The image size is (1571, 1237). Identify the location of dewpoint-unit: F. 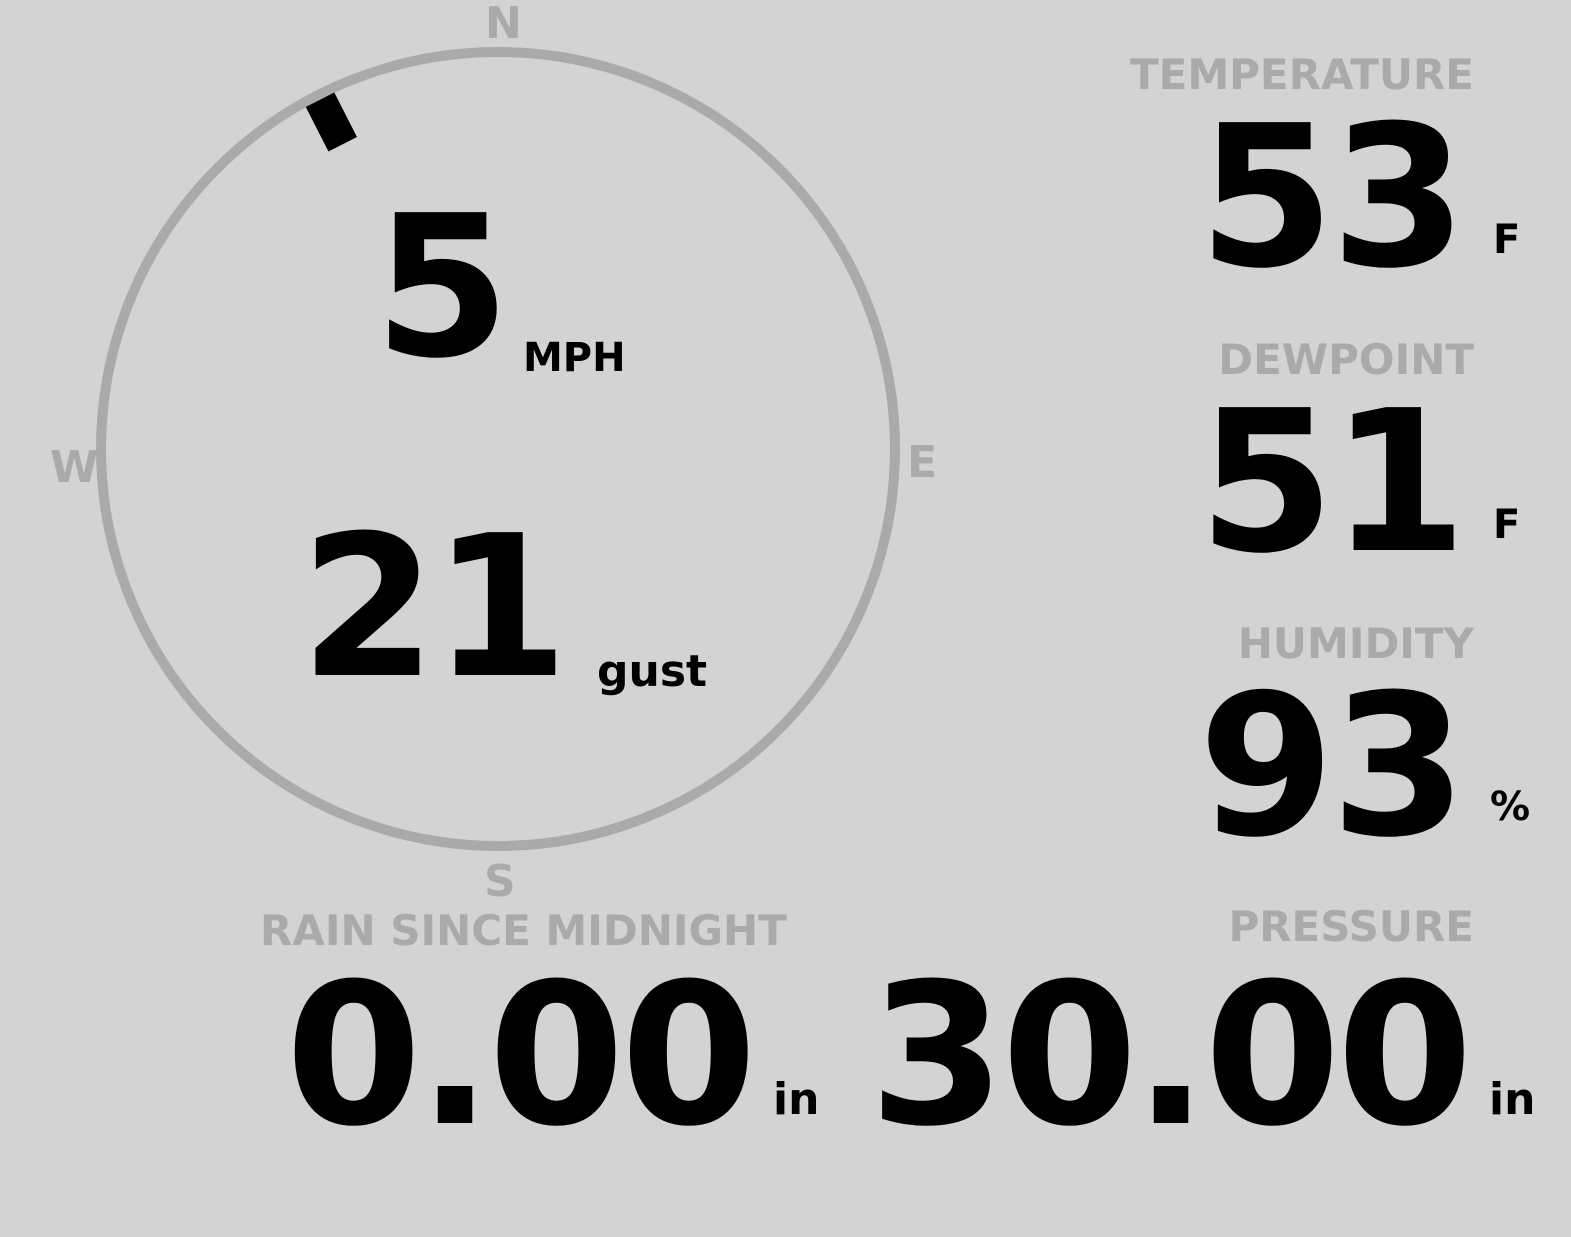
(1507, 525).